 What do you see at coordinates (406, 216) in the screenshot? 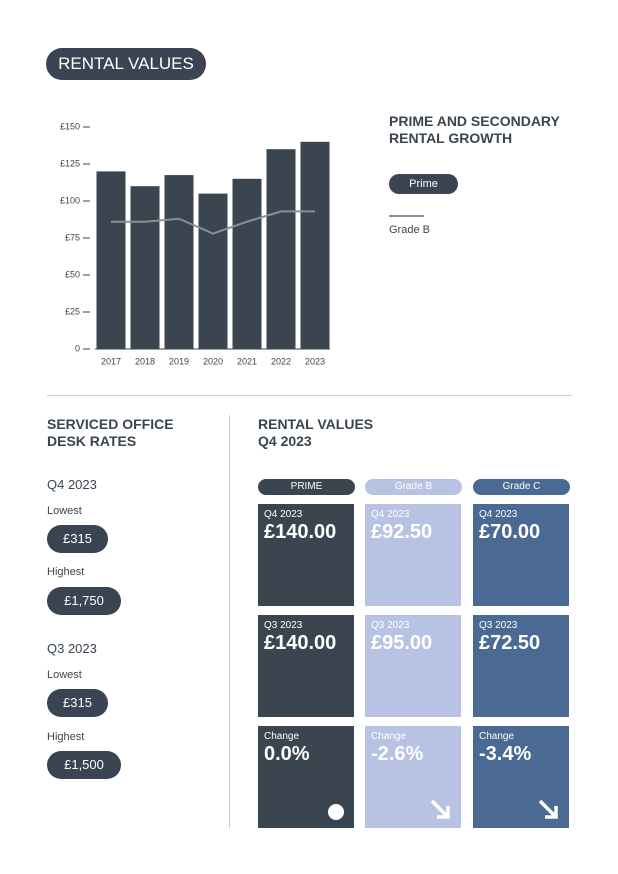
I see `legend-swatch` at bounding box center [406, 216].